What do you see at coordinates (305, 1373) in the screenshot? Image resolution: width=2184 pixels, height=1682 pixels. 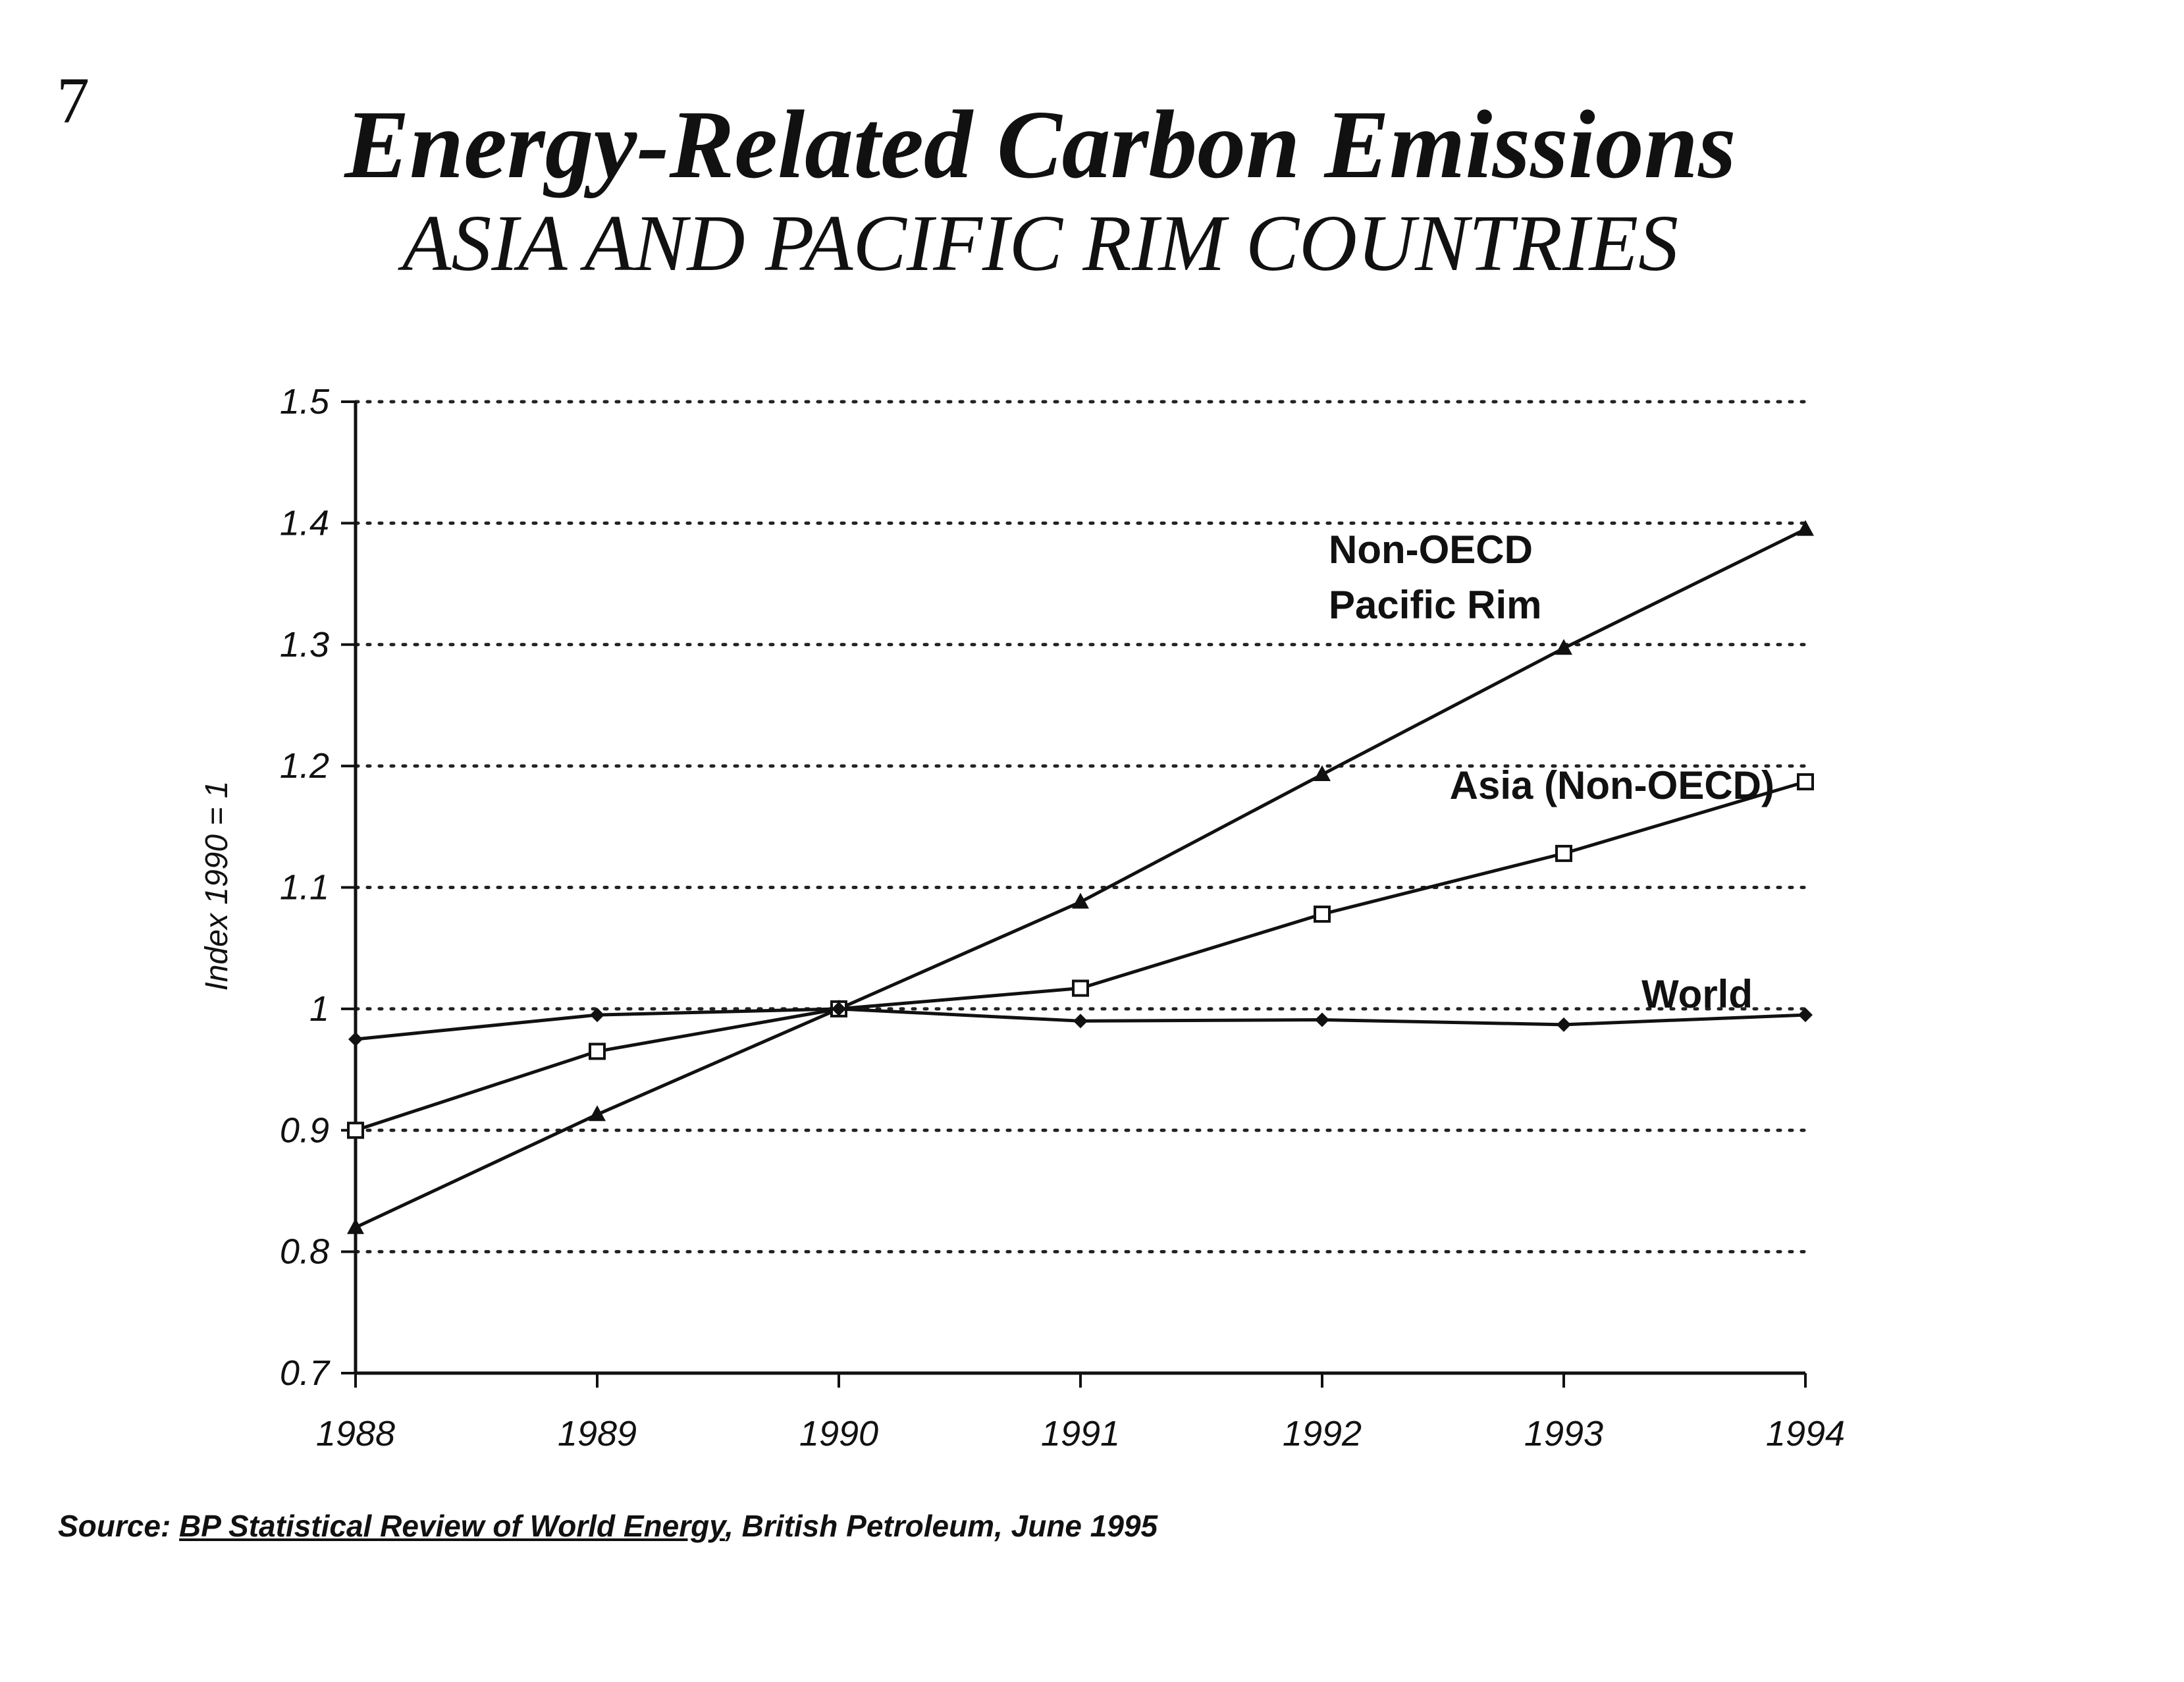 I see `y-tick-label: 0.7` at bounding box center [305, 1373].